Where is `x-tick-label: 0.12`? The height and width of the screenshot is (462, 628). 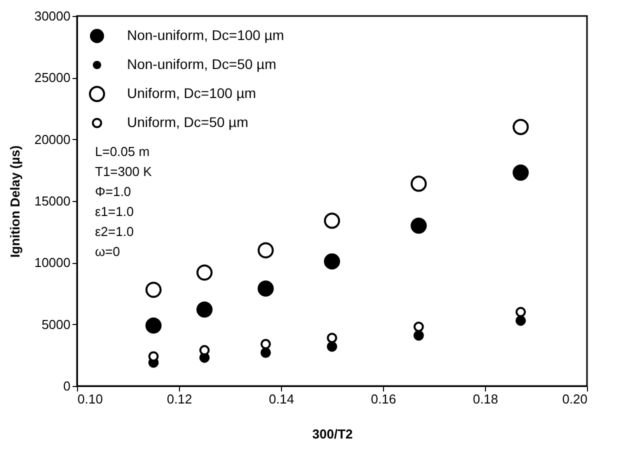
x-tick-label: 0.12 is located at coordinates (179, 399).